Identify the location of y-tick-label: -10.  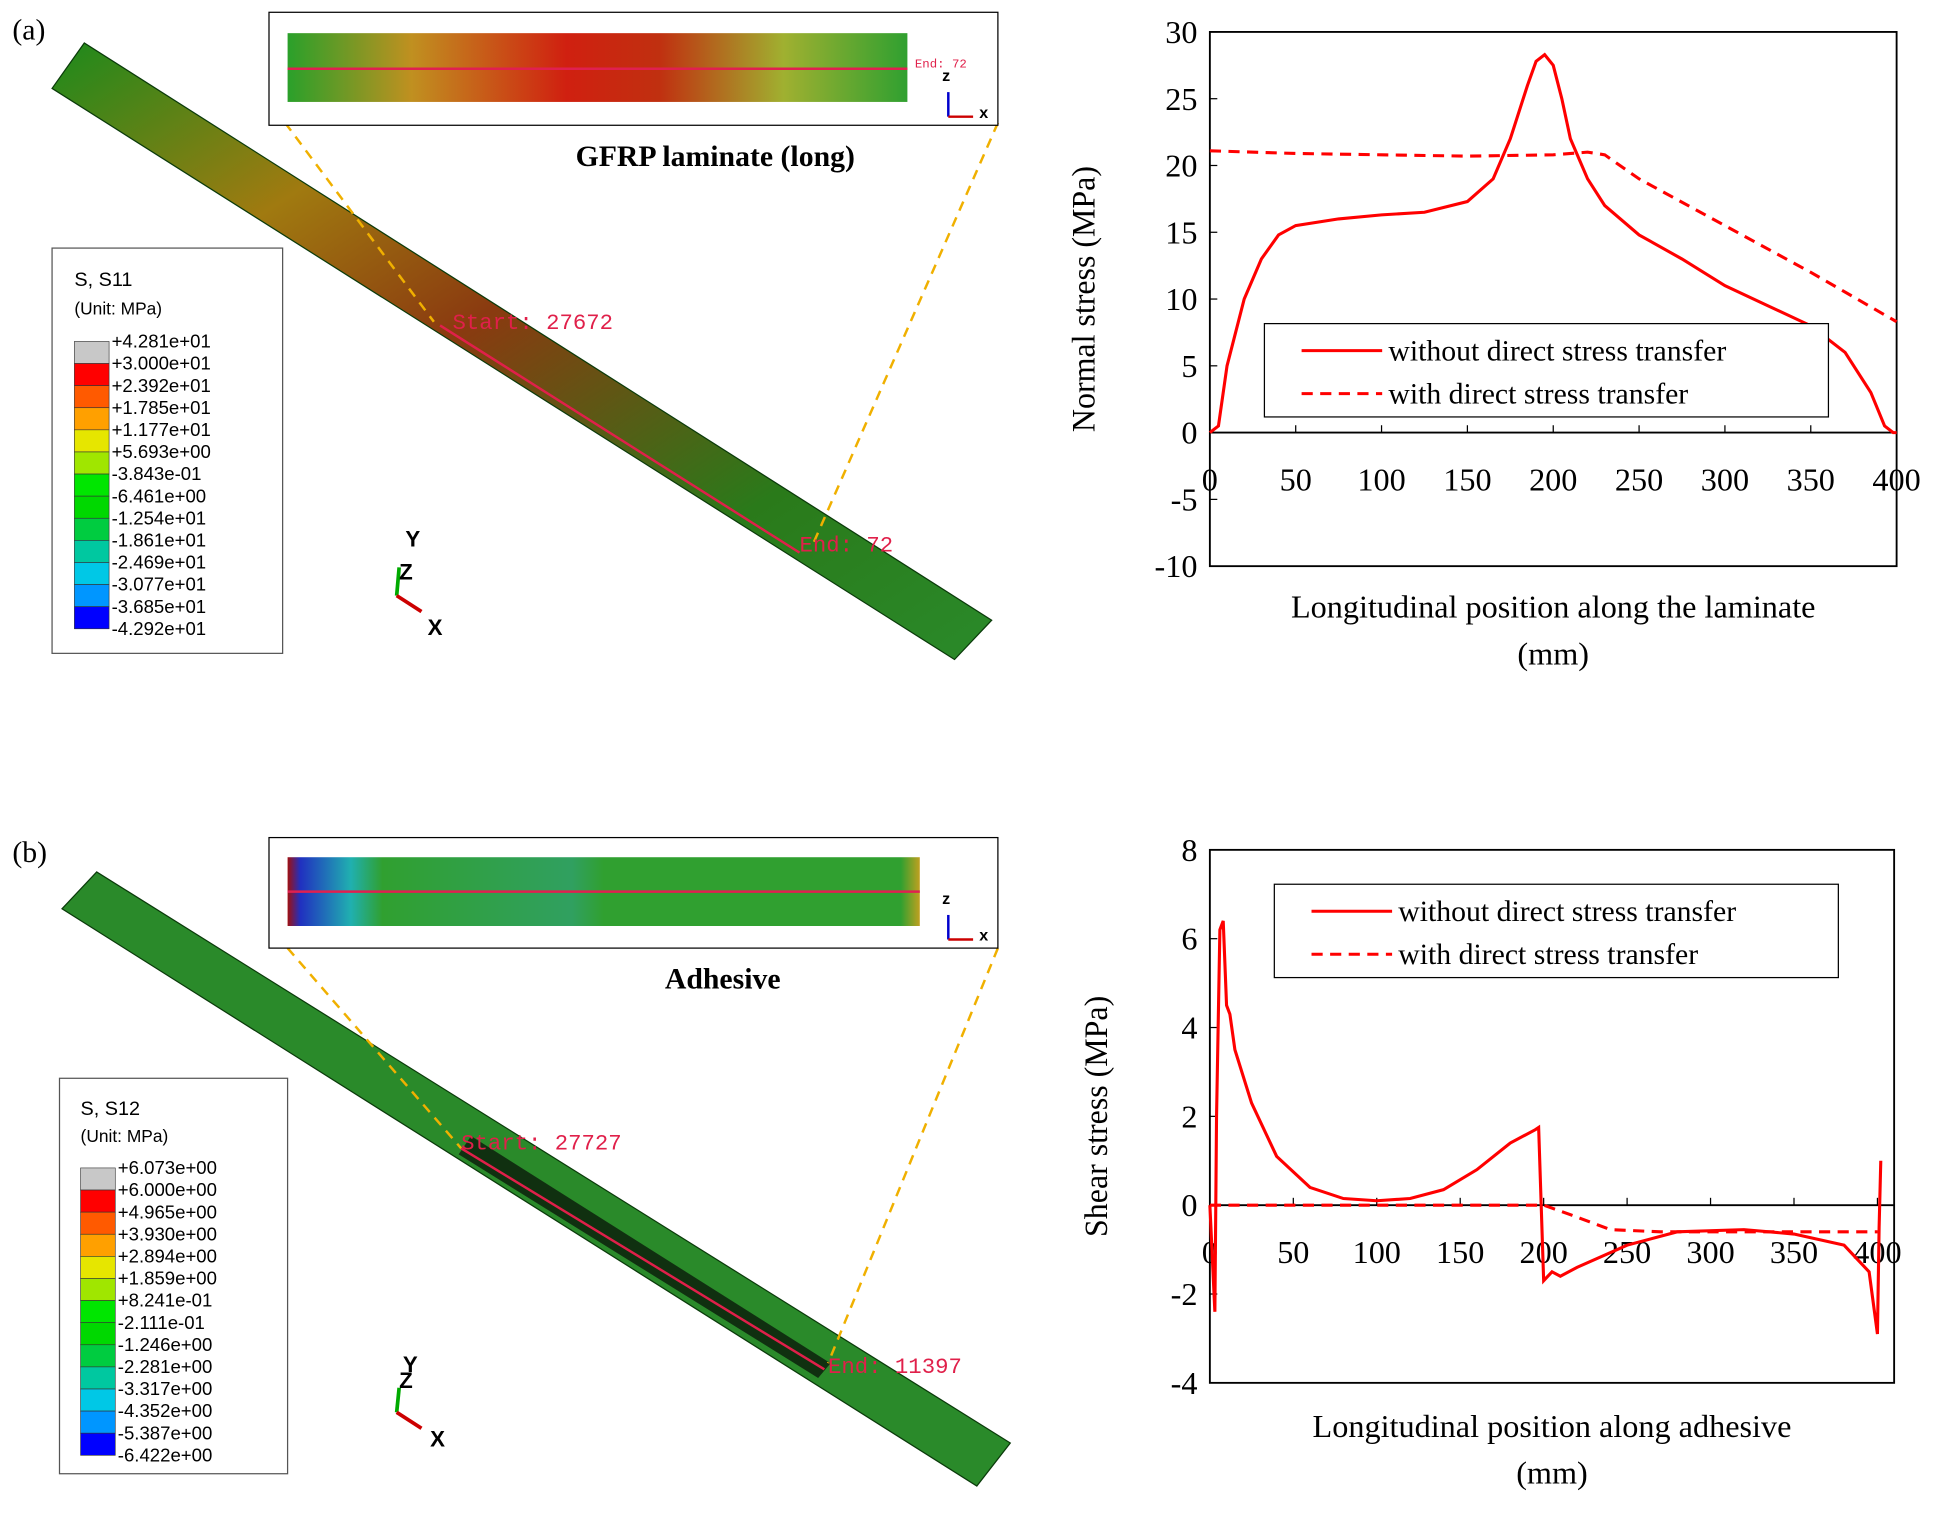
(1176, 566).